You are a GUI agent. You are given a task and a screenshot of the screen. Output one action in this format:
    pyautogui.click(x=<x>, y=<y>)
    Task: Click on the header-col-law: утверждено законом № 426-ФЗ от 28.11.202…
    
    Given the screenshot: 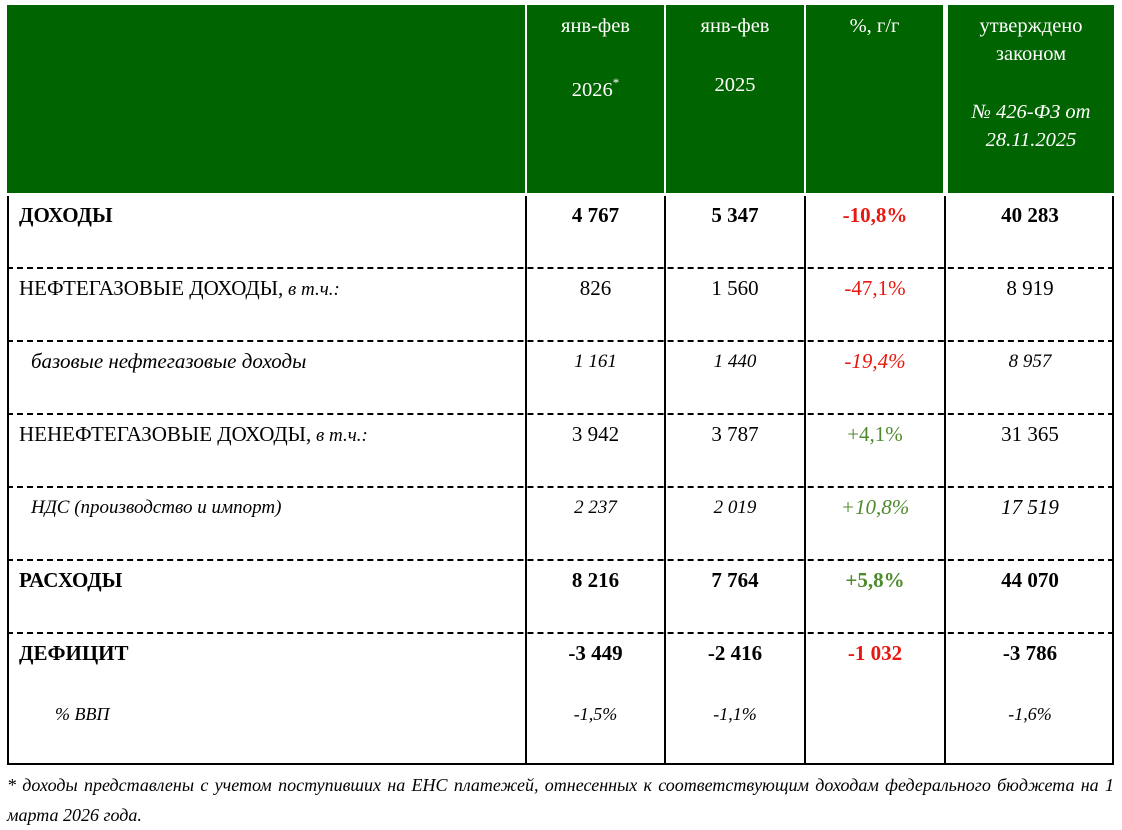 What is the action you would take?
    pyautogui.click(x=1031, y=99)
    